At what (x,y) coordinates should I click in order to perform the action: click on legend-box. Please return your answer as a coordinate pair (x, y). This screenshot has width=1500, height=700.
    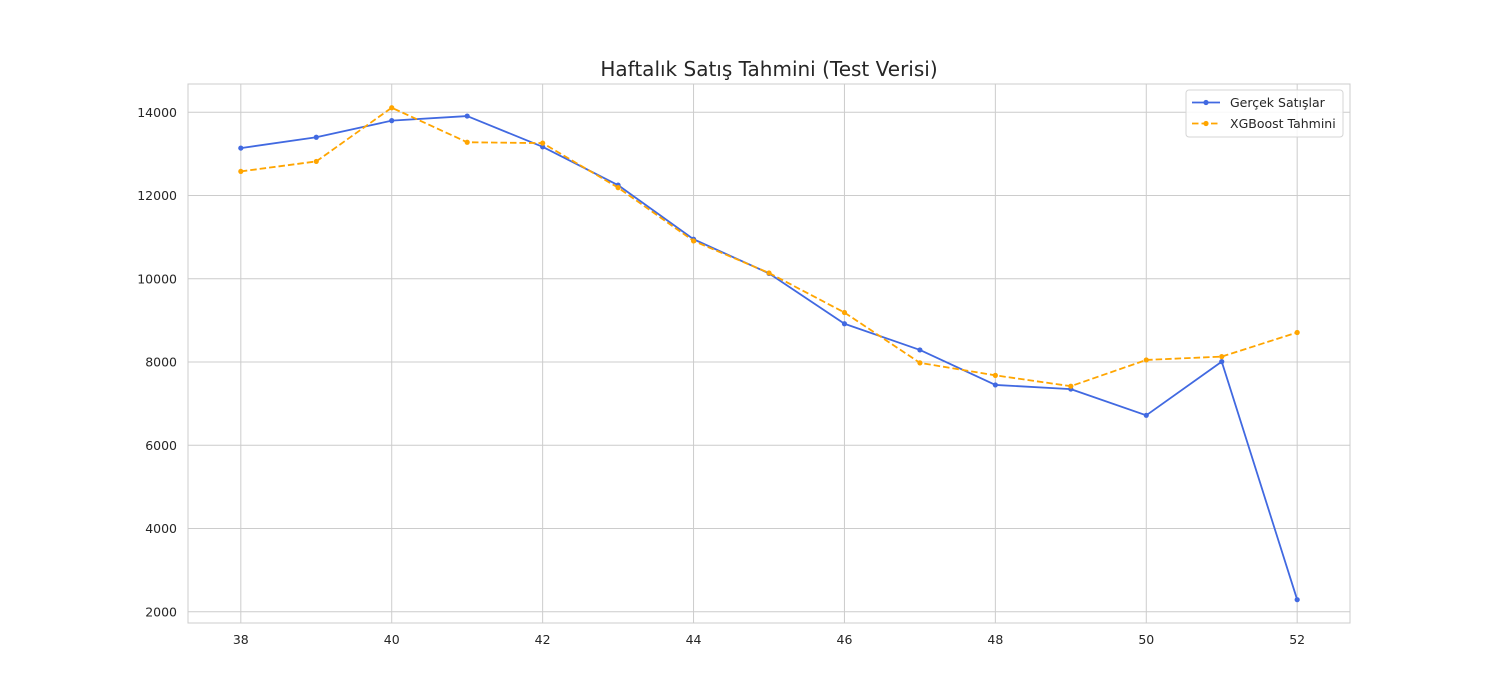
    Looking at the image, I should click on (1264, 113).